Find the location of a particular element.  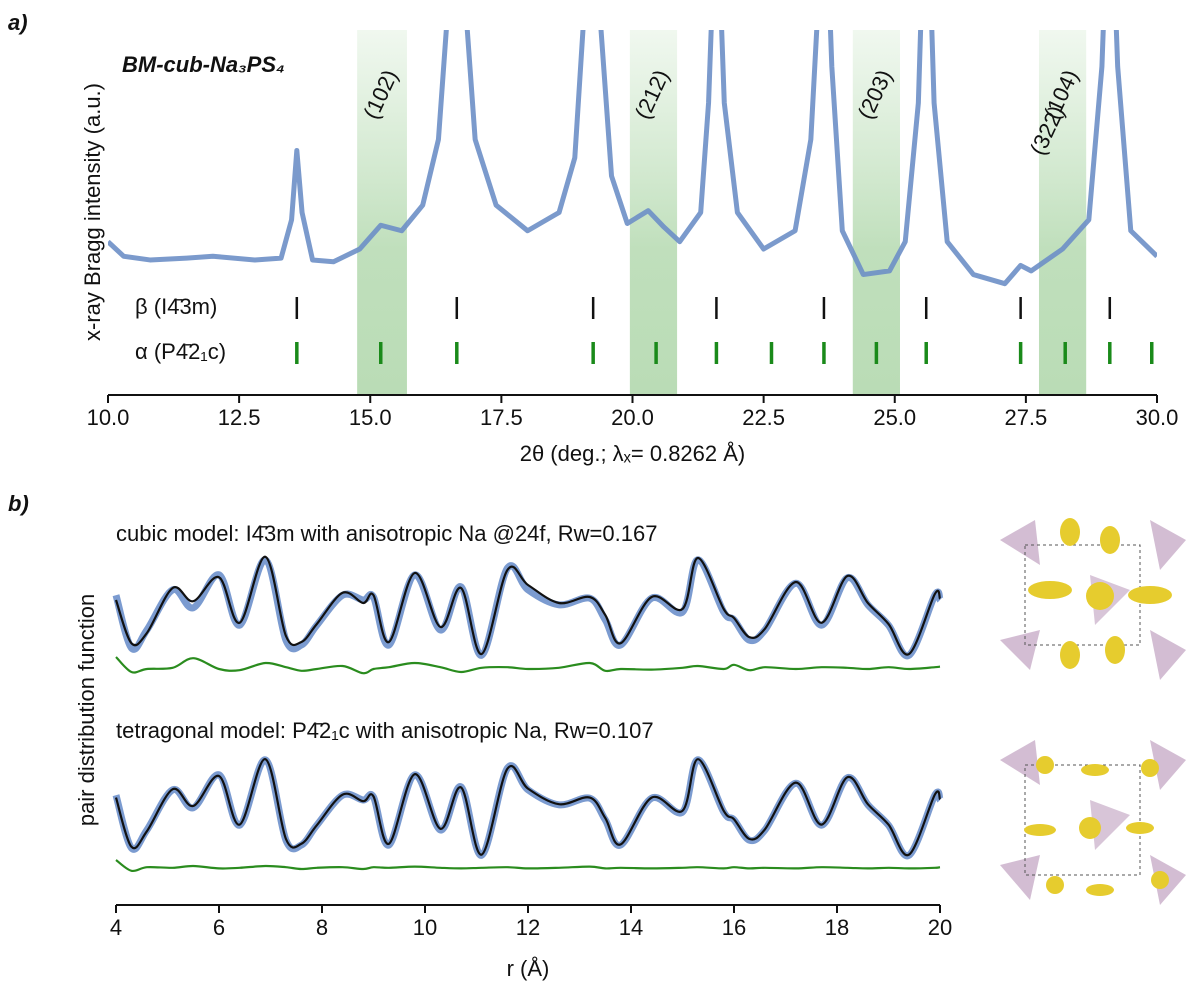

x-tick-label: 22.5 is located at coordinates (763, 417).